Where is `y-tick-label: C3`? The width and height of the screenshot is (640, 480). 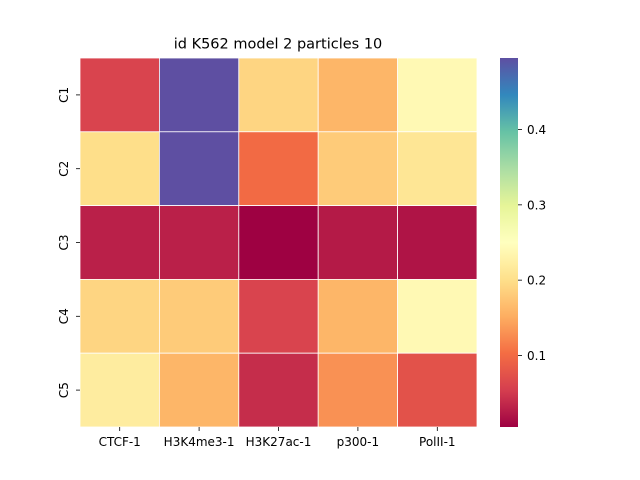
y-tick-label: C3 is located at coordinates (64, 242).